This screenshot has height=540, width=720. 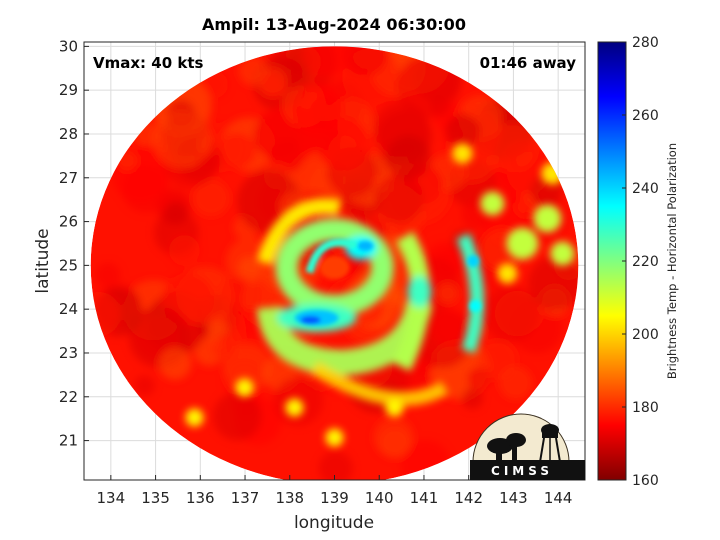 What do you see at coordinates (645, 262) in the screenshot?
I see `colorbar-tick-label: 220` at bounding box center [645, 262].